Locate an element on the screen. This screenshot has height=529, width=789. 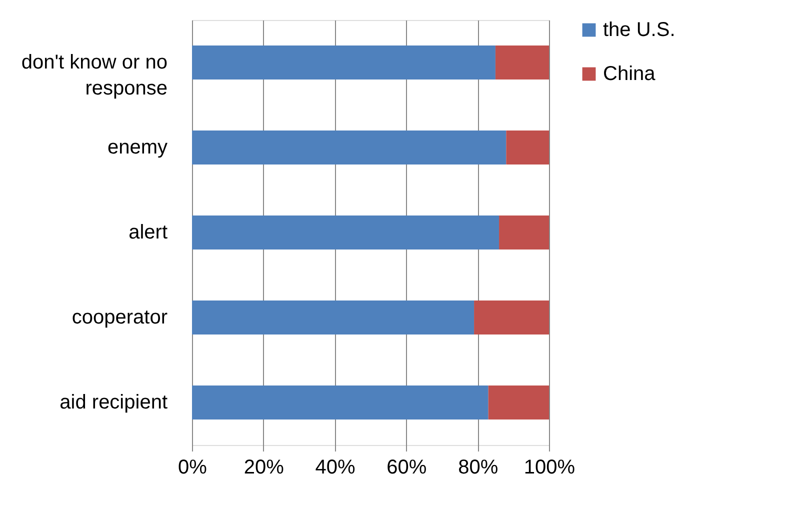
y-tick-label: enemy is located at coordinates (137, 147).